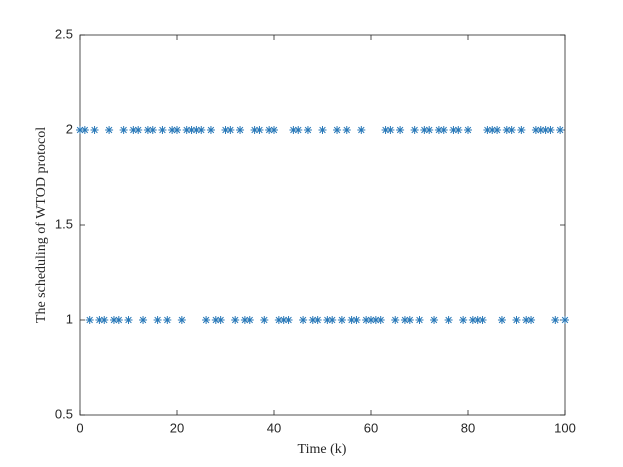  Describe the element at coordinates (565, 427) in the screenshot. I see `x-tick-label: 100` at that location.